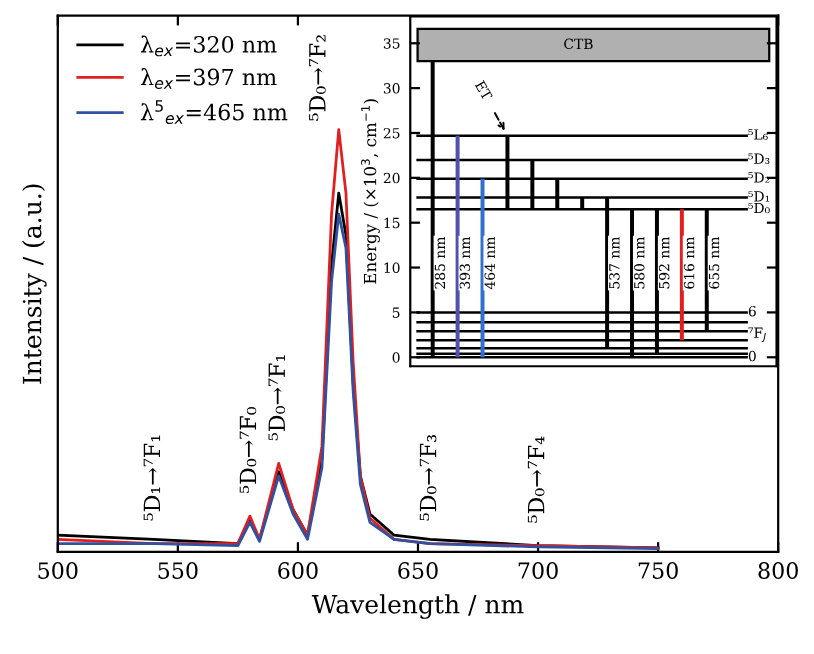 The image size is (814, 654). I want to click on legend-label: λ$_{ex}$=320 nm, so click(208, 46).